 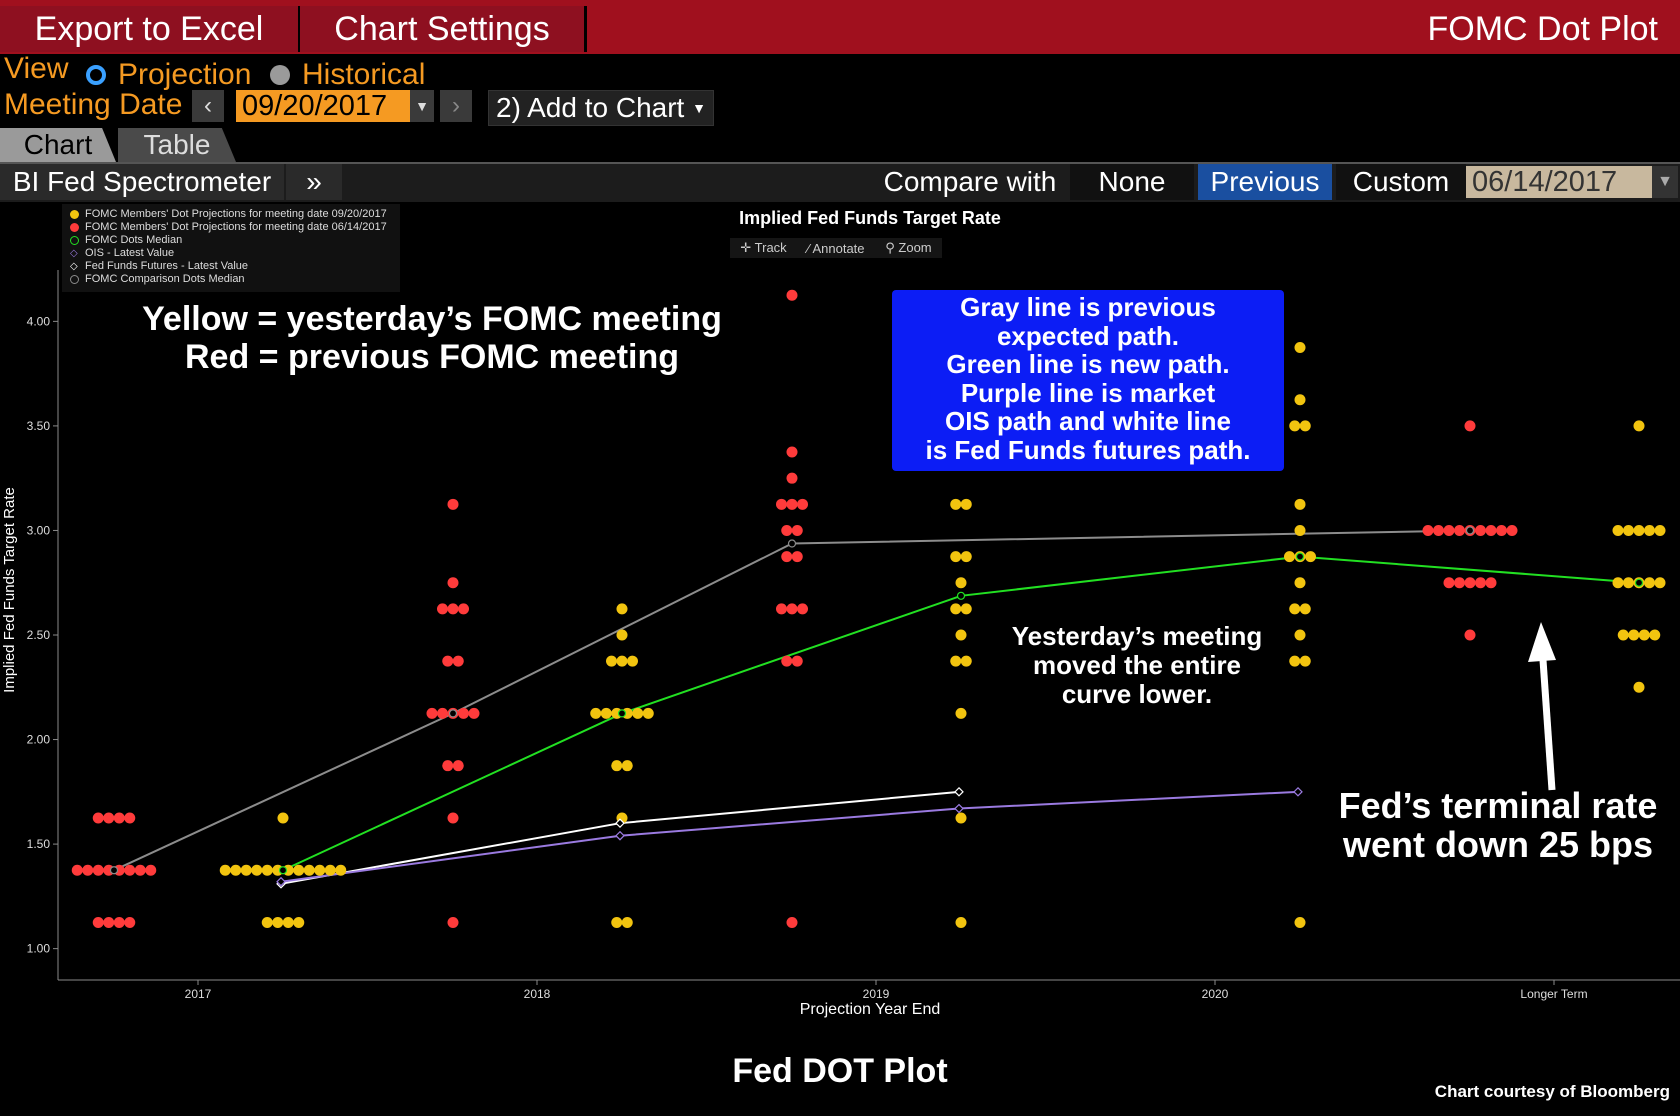 What do you see at coordinates (208, 106) in the screenshot?
I see `chevron-left-icon: ‹` at bounding box center [208, 106].